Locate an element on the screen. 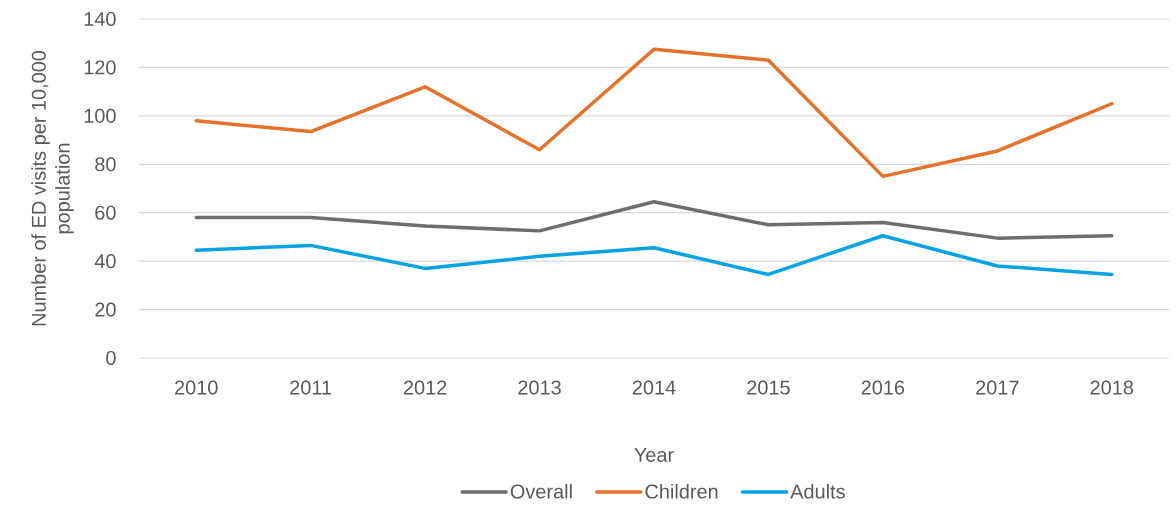  legend-label: Children is located at coordinates (681, 491).